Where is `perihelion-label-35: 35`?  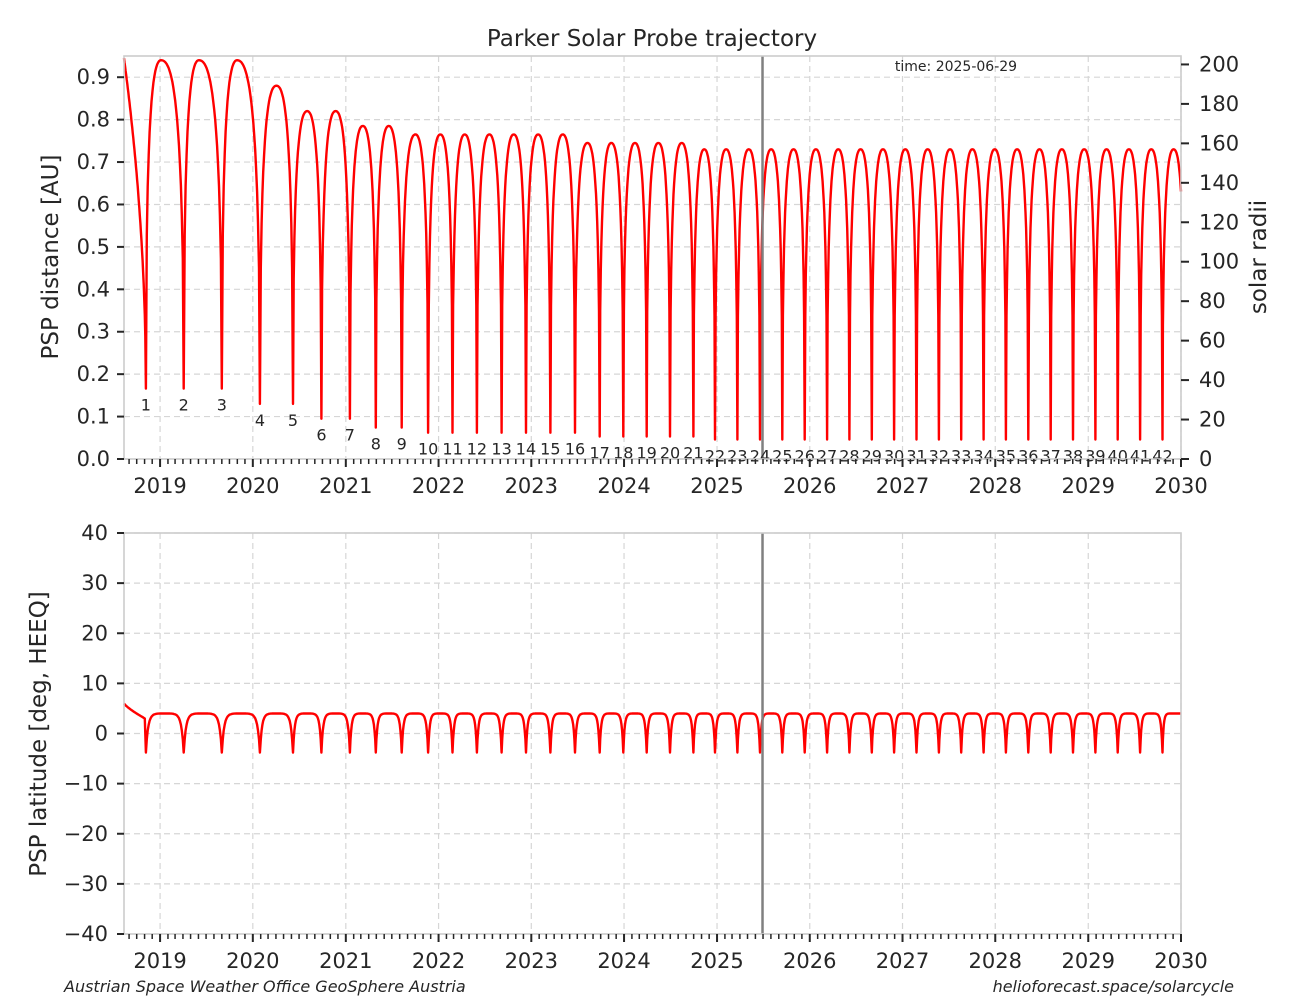 perihelion-label-35: 35 is located at coordinates (1006, 455).